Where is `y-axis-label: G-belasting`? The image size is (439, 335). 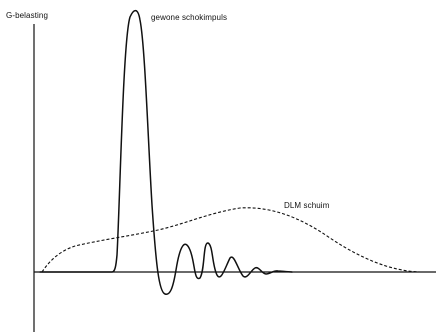
y-axis-label: G-belasting is located at coordinates (27, 15).